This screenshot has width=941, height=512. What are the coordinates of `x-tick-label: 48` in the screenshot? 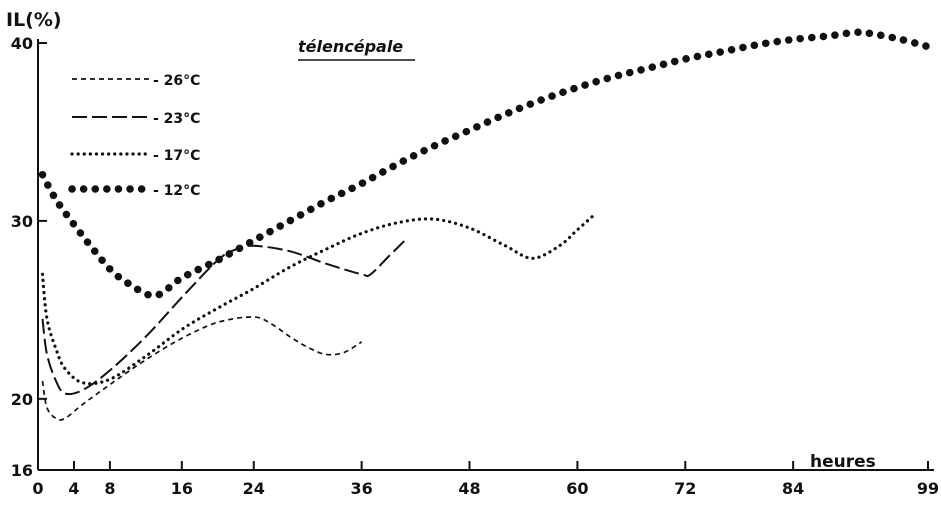 It's located at (469, 488).